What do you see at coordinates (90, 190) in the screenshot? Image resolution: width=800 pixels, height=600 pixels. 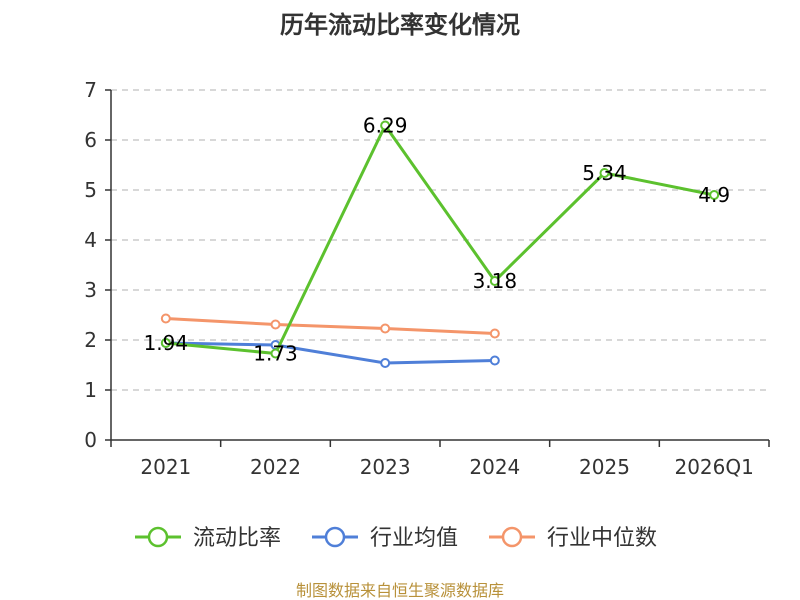 I see `y-tick-label: 5` at bounding box center [90, 190].